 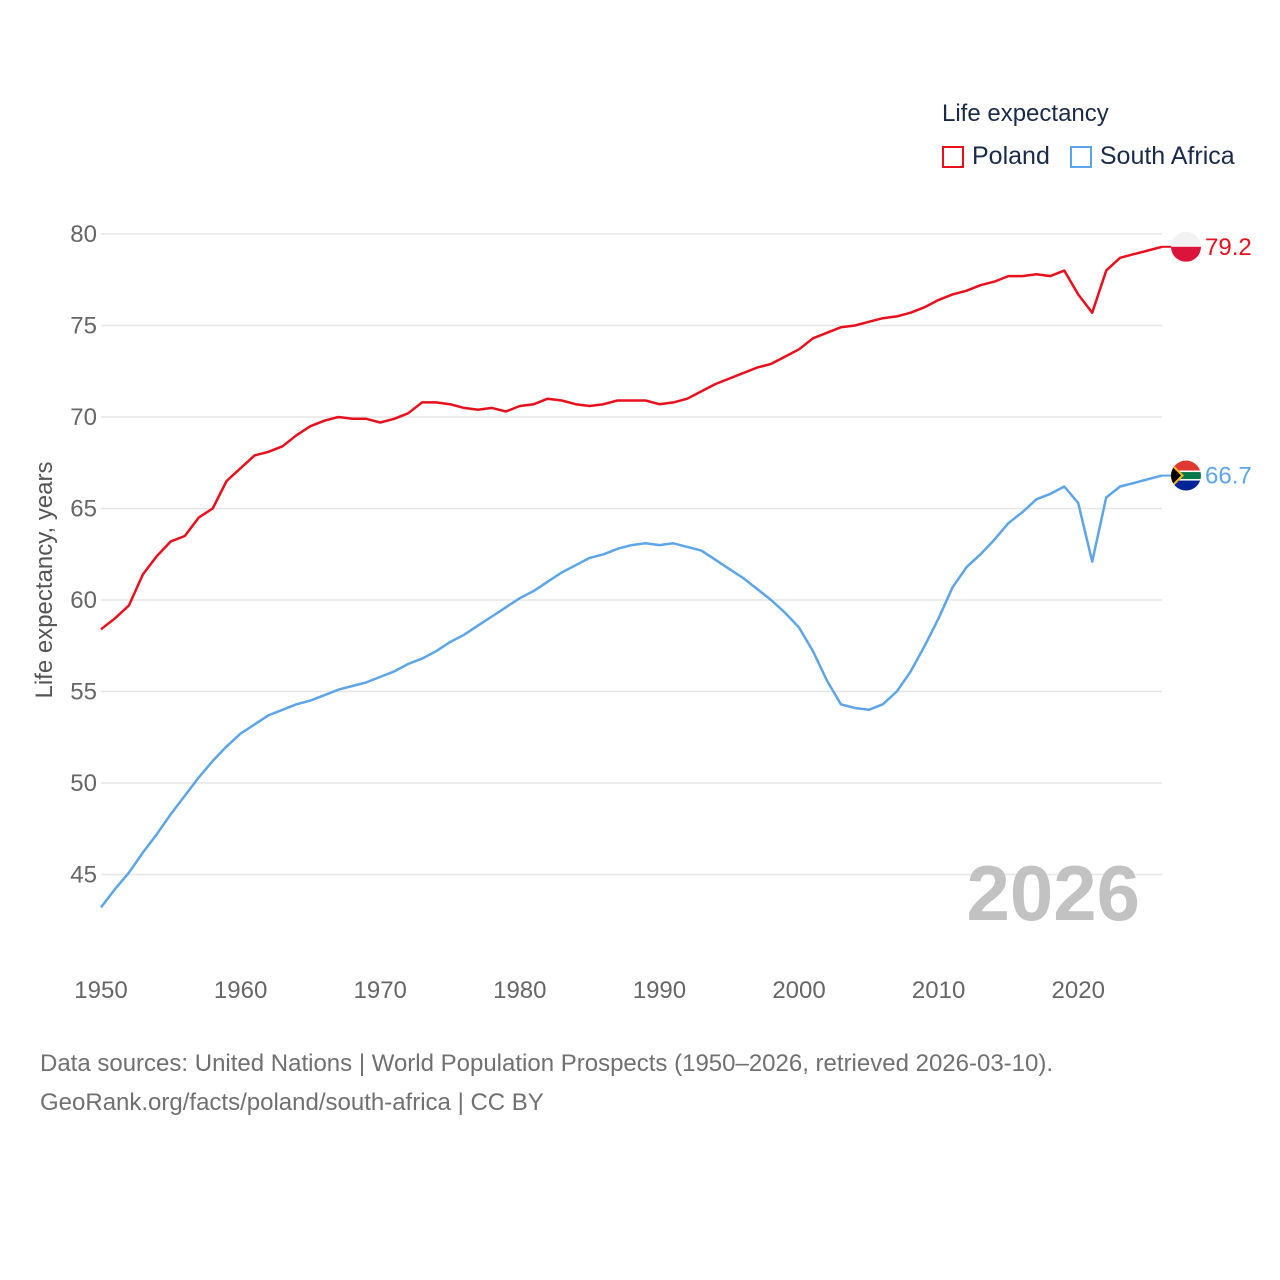 I want to click on legend-item-poland: Poland, so click(x=996, y=156).